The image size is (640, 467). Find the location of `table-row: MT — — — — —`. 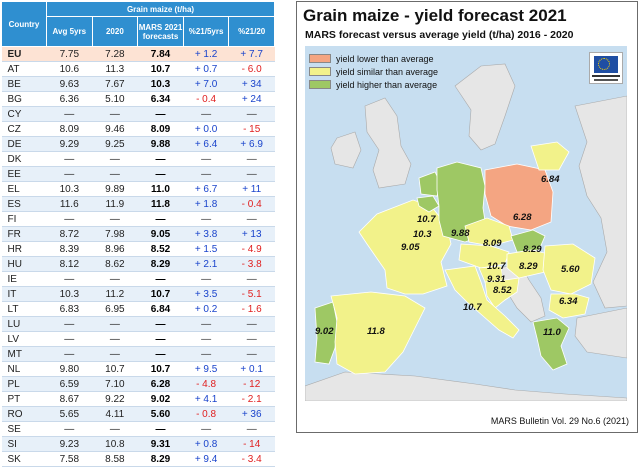

table-row: MT — — — — — is located at coordinates (138, 354).